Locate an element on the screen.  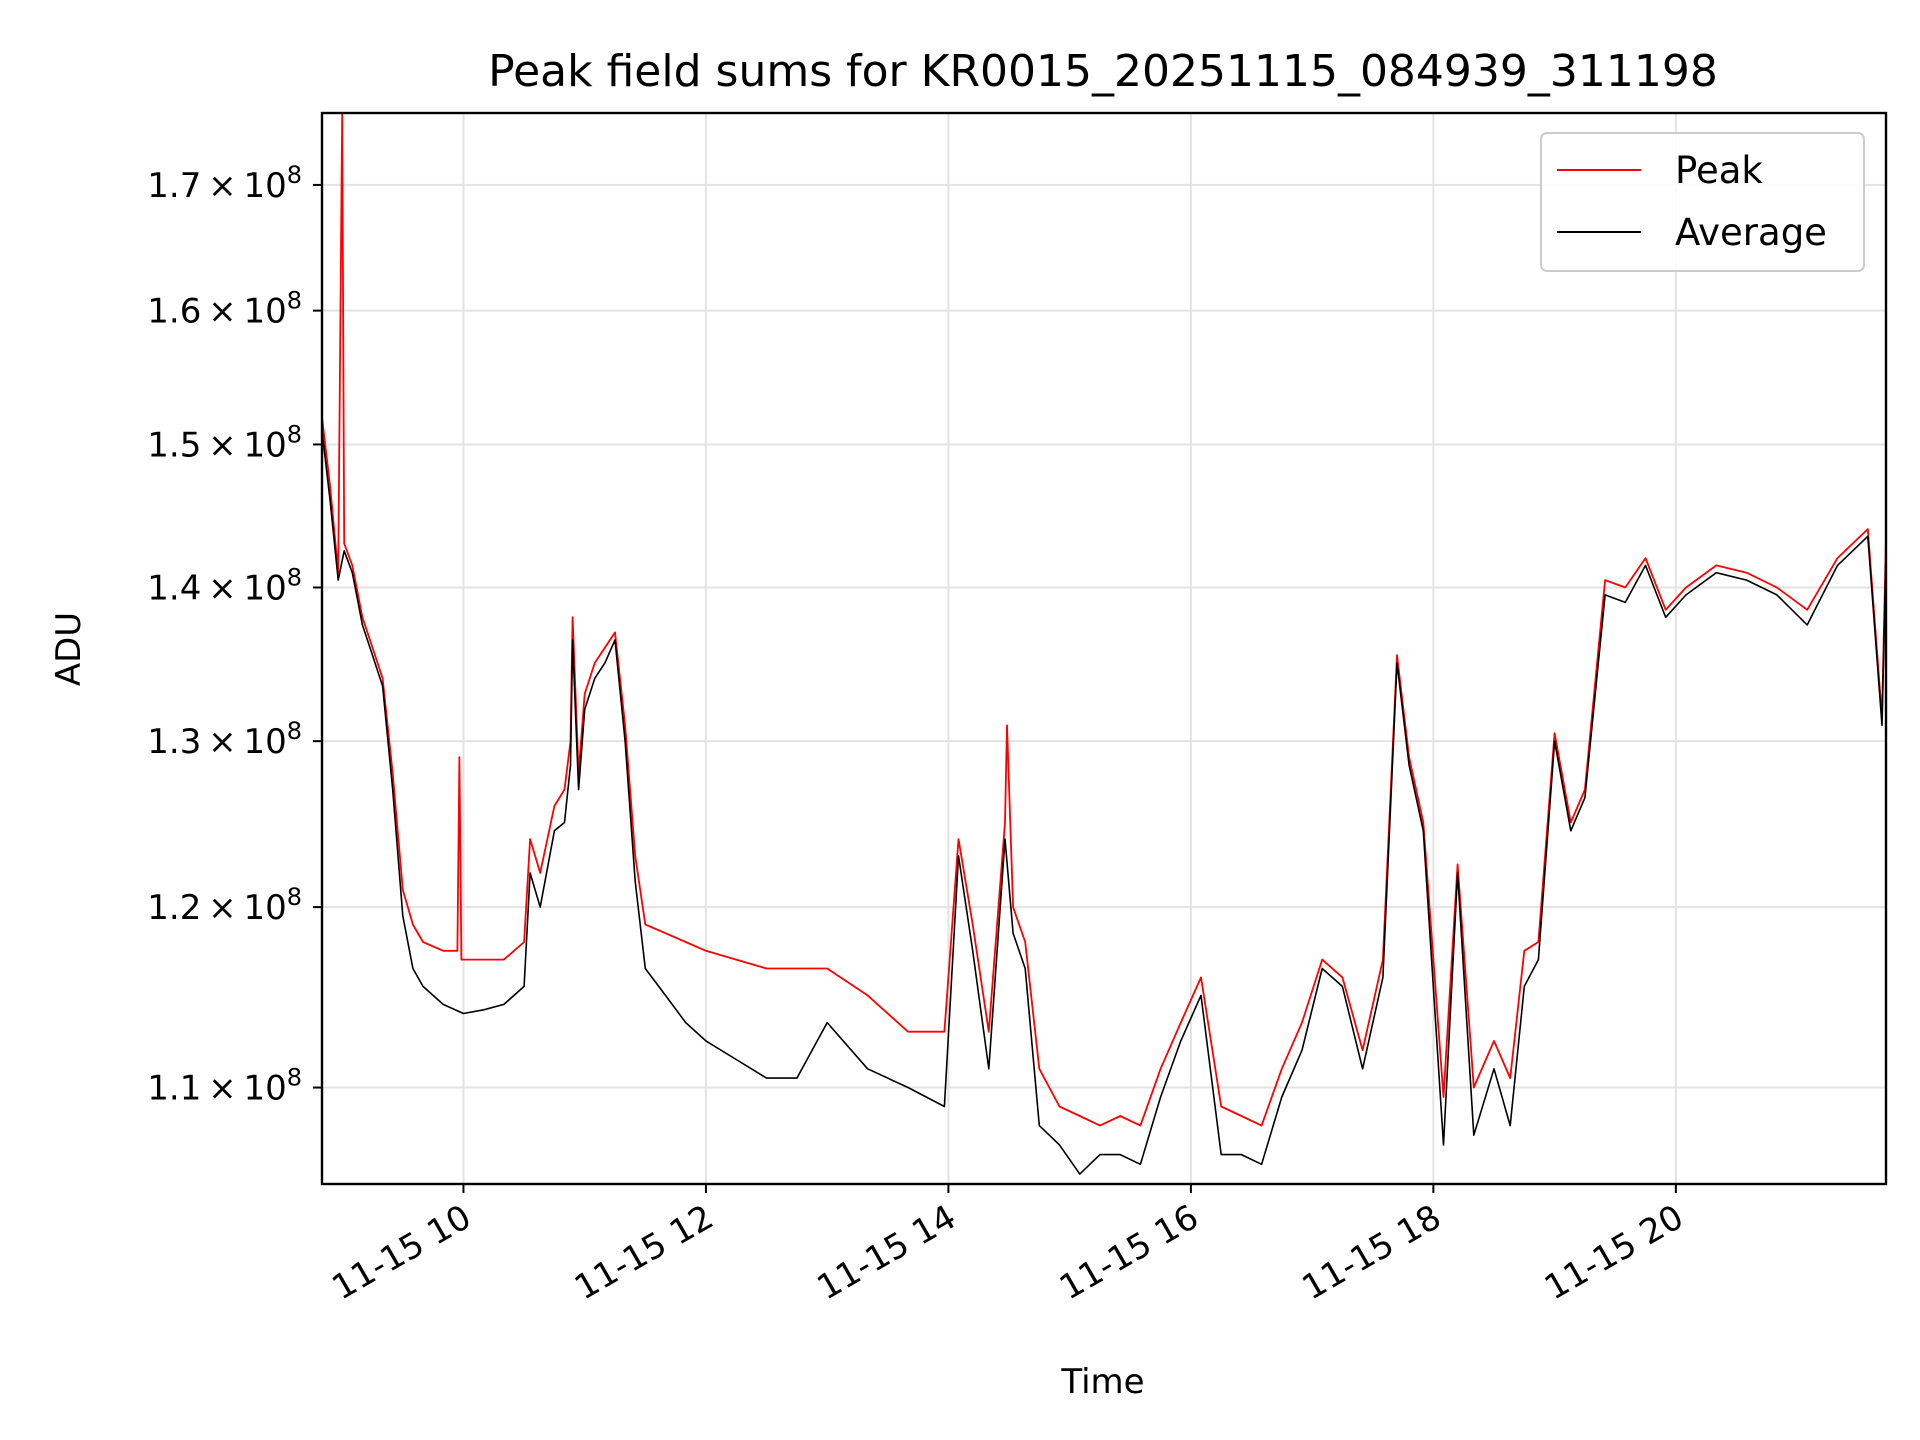
legend-box is located at coordinates (1702, 202).